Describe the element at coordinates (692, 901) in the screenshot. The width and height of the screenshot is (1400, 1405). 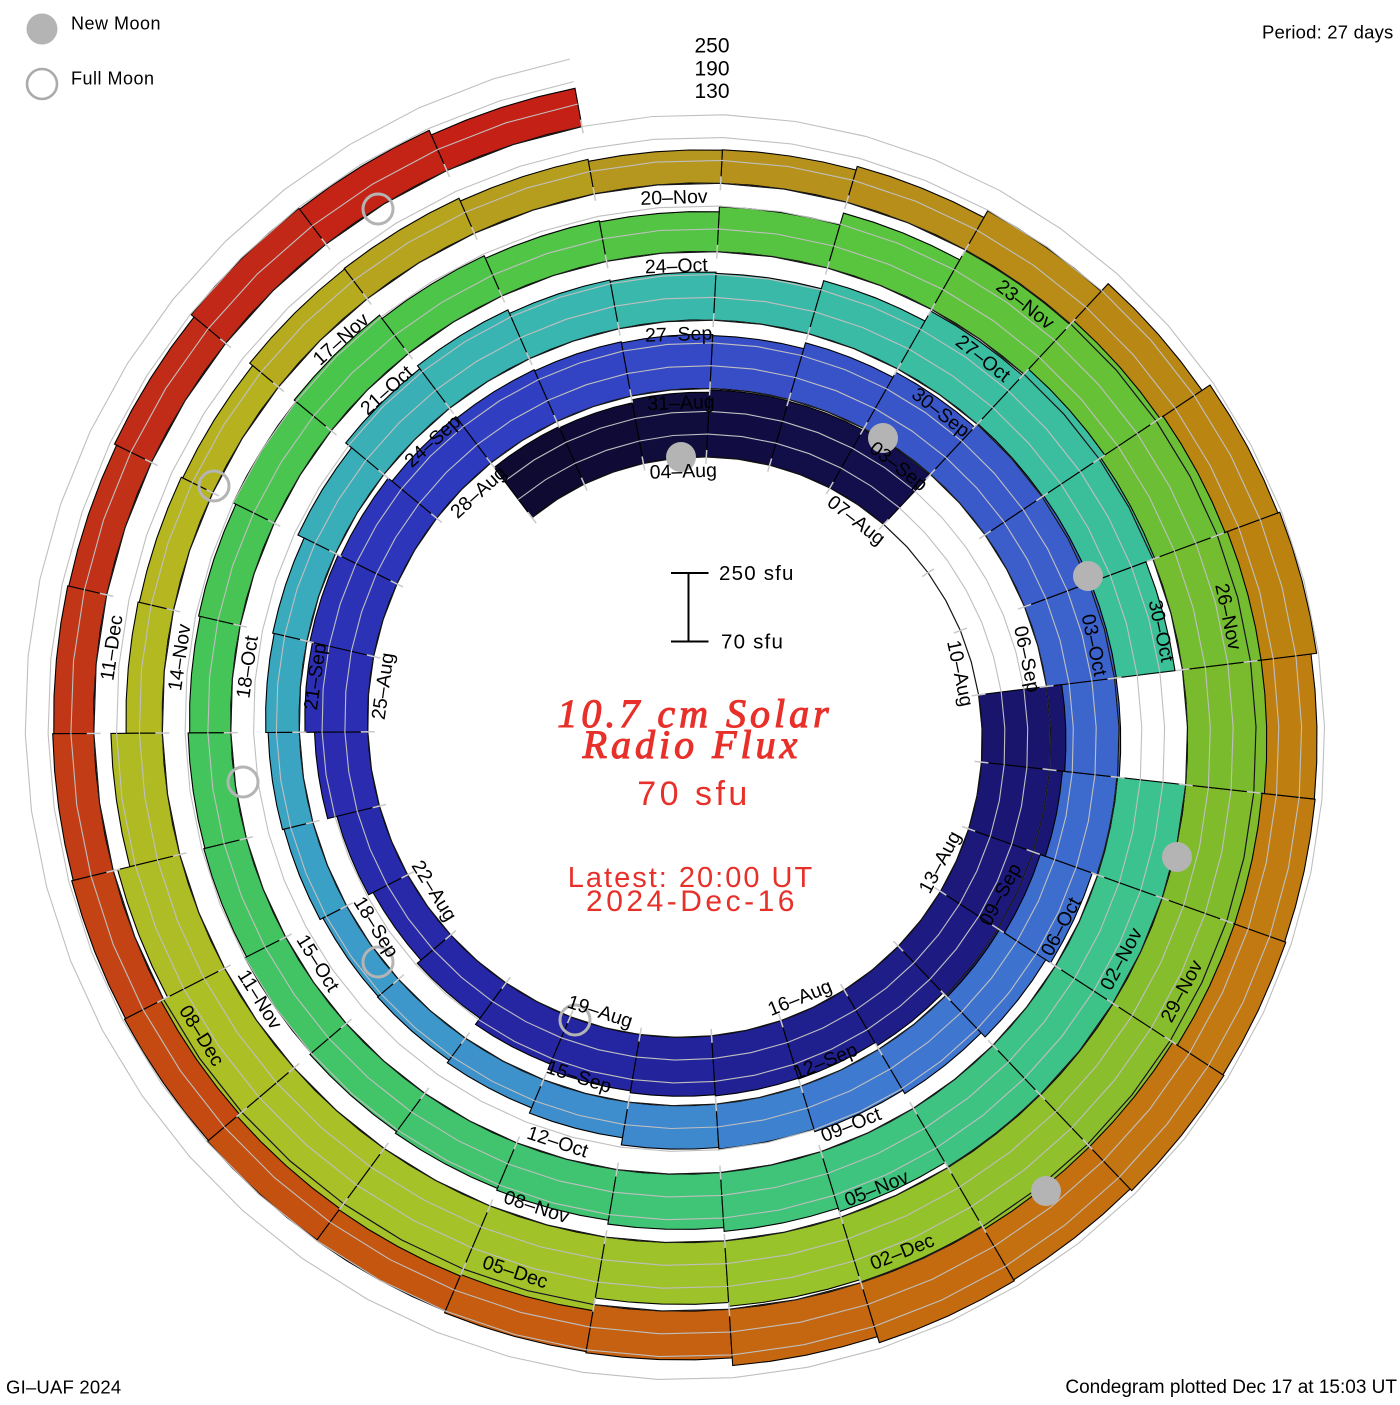
I see `svg-text: 2024-Dec-16` at that location.